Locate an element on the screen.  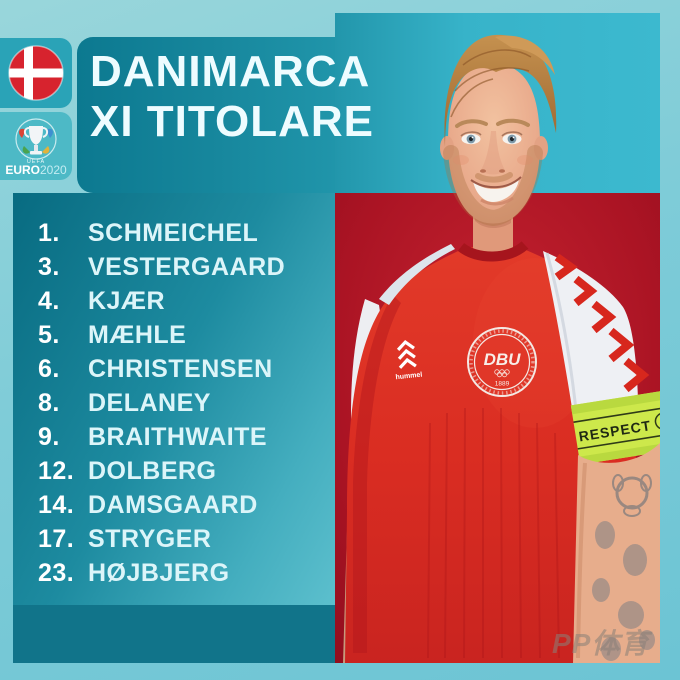
hummel-logo: hummel is located at coordinates (409, 360).